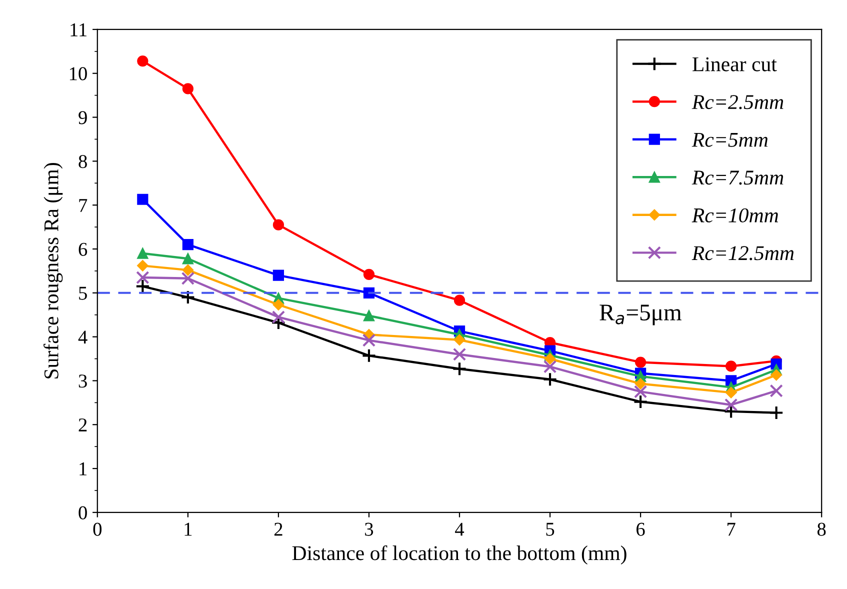  What do you see at coordinates (82, 513) in the screenshot?
I see `y-tick-label: 0` at bounding box center [82, 513].